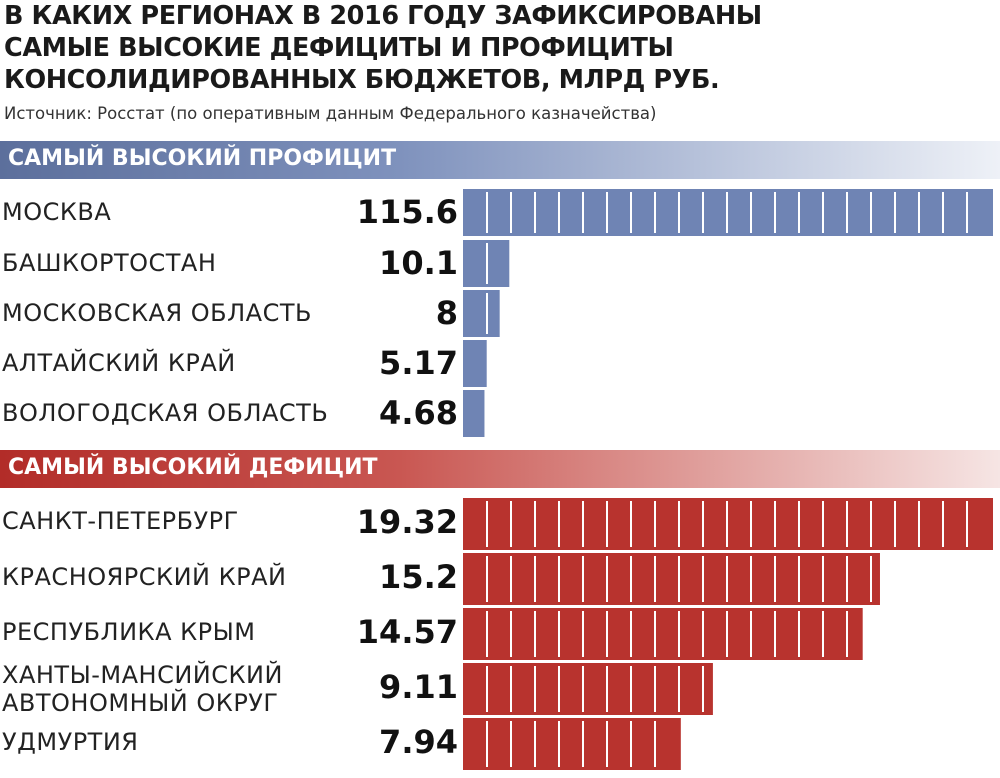 This screenshot has height=778, width=1000. What do you see at coordinates (165, 413) in the screenshot?
I see `surplus-region-label: ВОЛОГОДСКАЯ ОБЛАСТЬ` at bounding box center [165, 413].